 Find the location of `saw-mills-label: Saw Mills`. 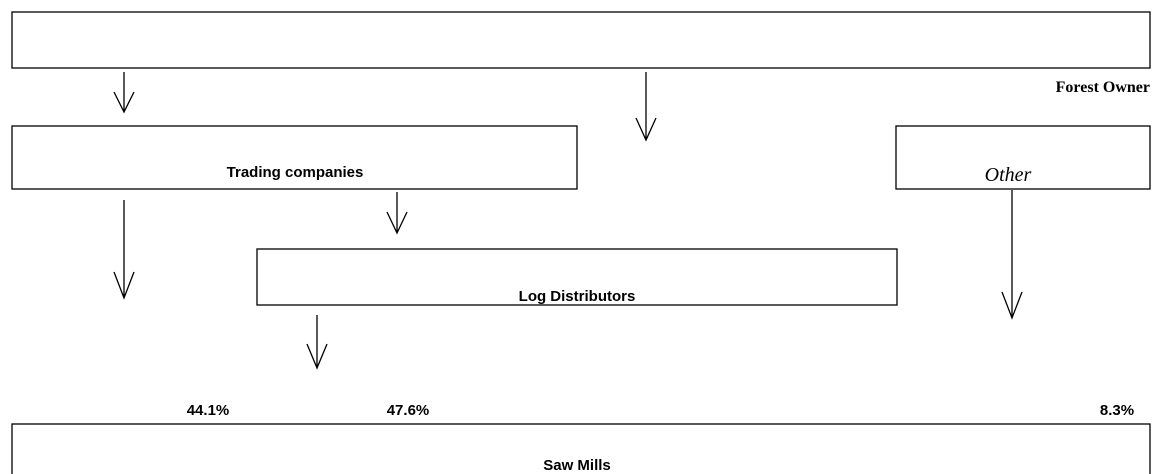

saw-mills-label: Saw Mills is located at coordinates (577, 465).